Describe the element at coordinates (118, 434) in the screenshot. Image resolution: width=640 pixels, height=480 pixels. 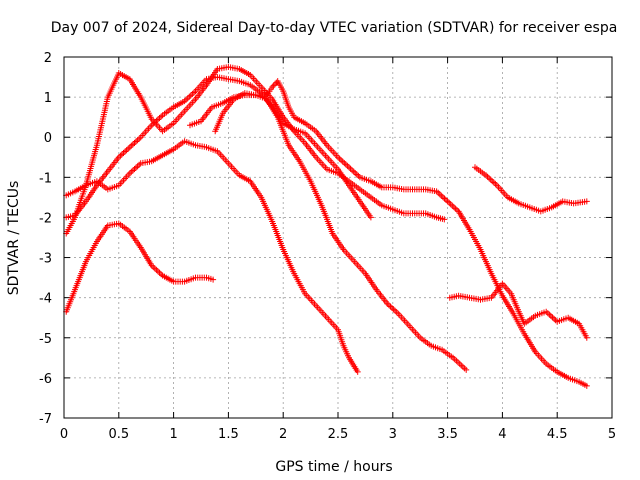
I see `x-tick-label: 0.5` at that location.